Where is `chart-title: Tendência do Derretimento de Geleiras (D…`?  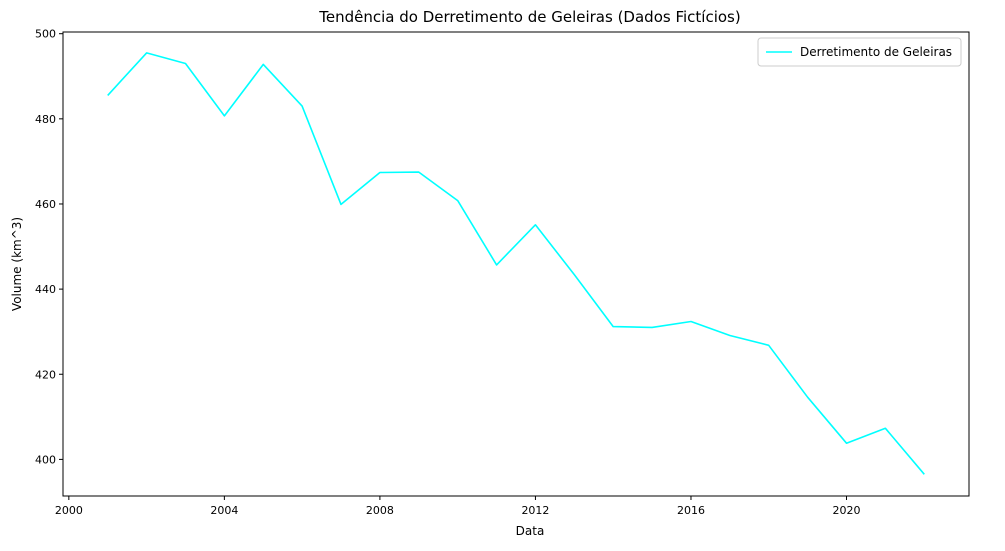
chart-title: Tendência do Derretimento de Geleiras (D… is located at coordinates (529, 17).